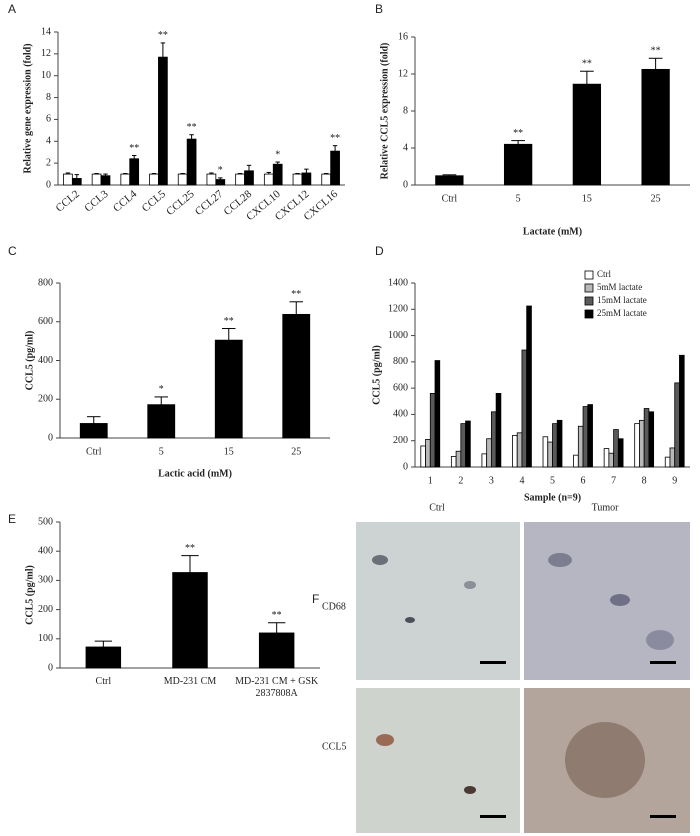  Describe the element at coordinates (334, 746) in the screenshot. I see `row-label: CCL5` at that location.